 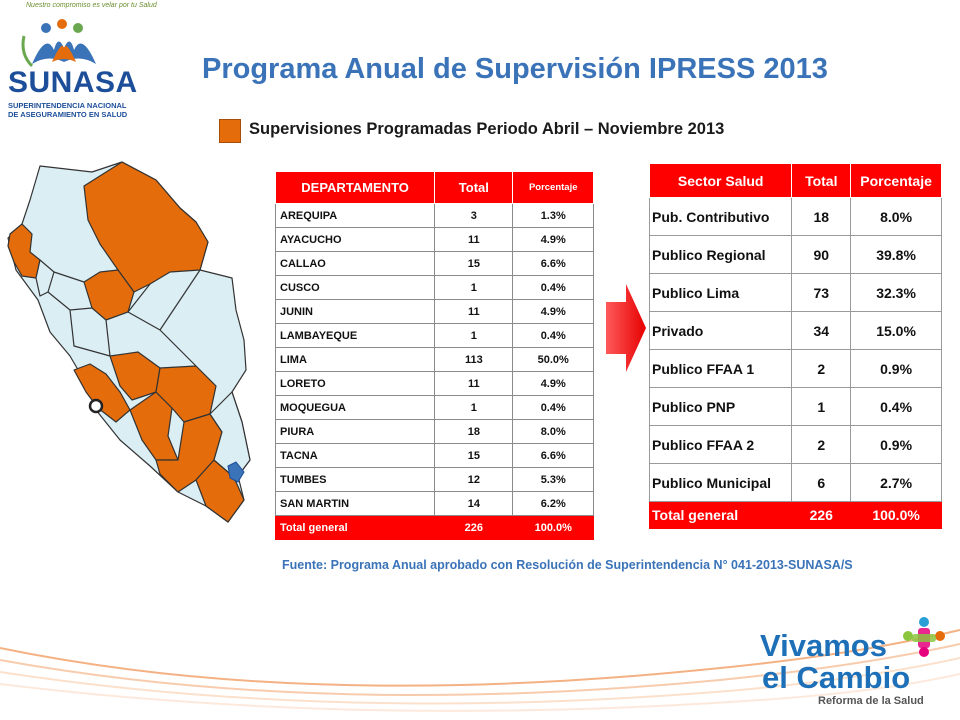 What do you see at coordinates (896, 515) in the screenshot?
I see `porcentaje-cell: 100.0%` at bounding box center [896, 515].